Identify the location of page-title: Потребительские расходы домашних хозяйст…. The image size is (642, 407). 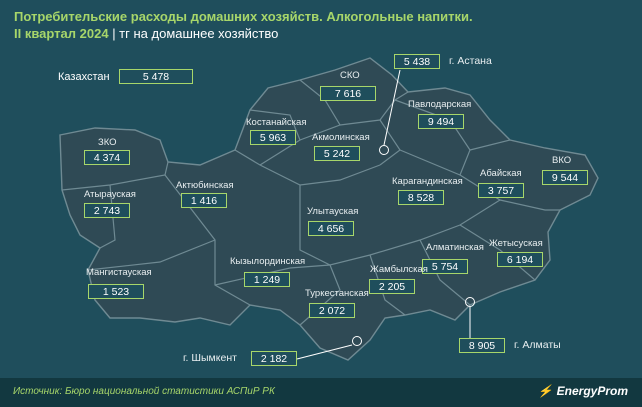
(243, 16).